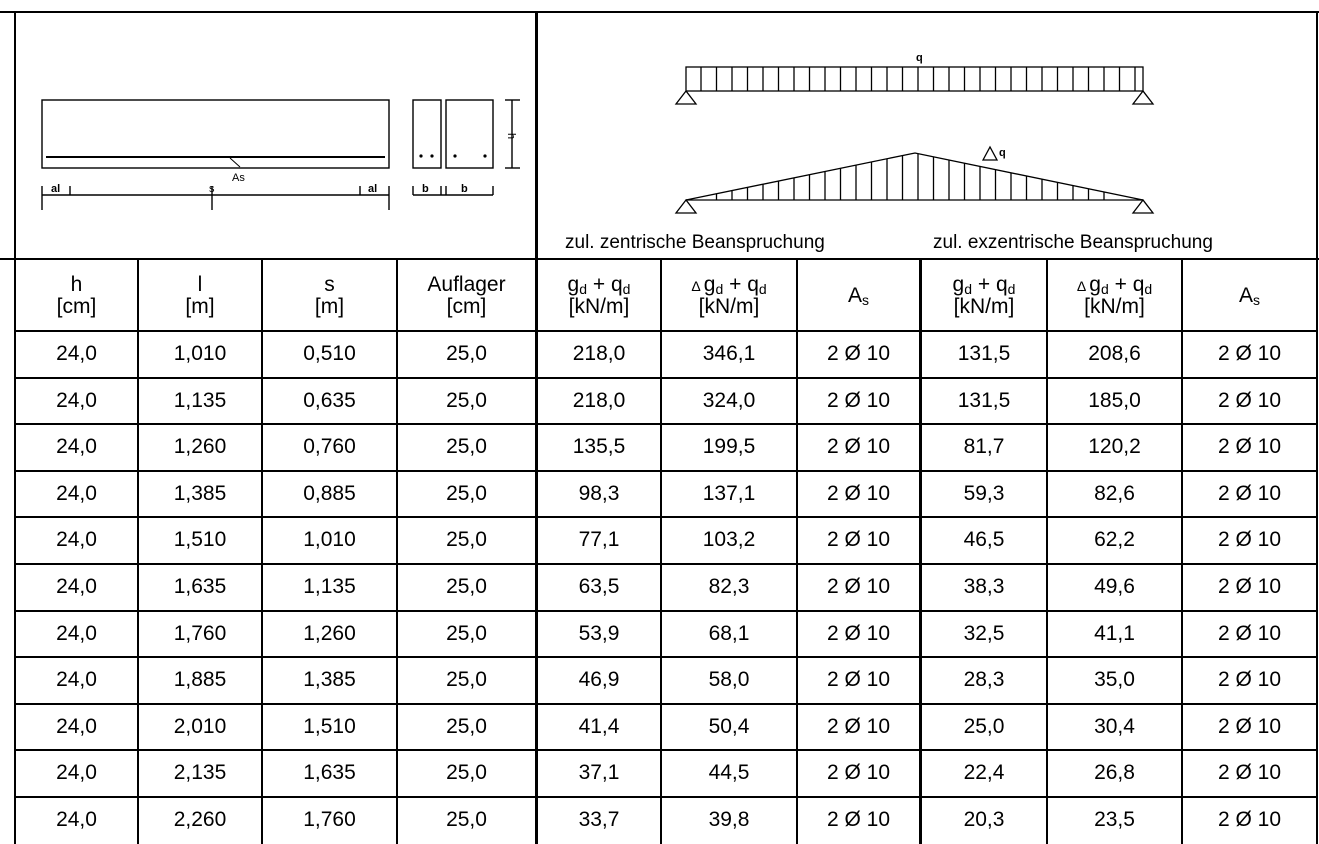  Describe the element at coordinates (984, 587) in the screenshot. I see `table-cell: 38,3` at that location.